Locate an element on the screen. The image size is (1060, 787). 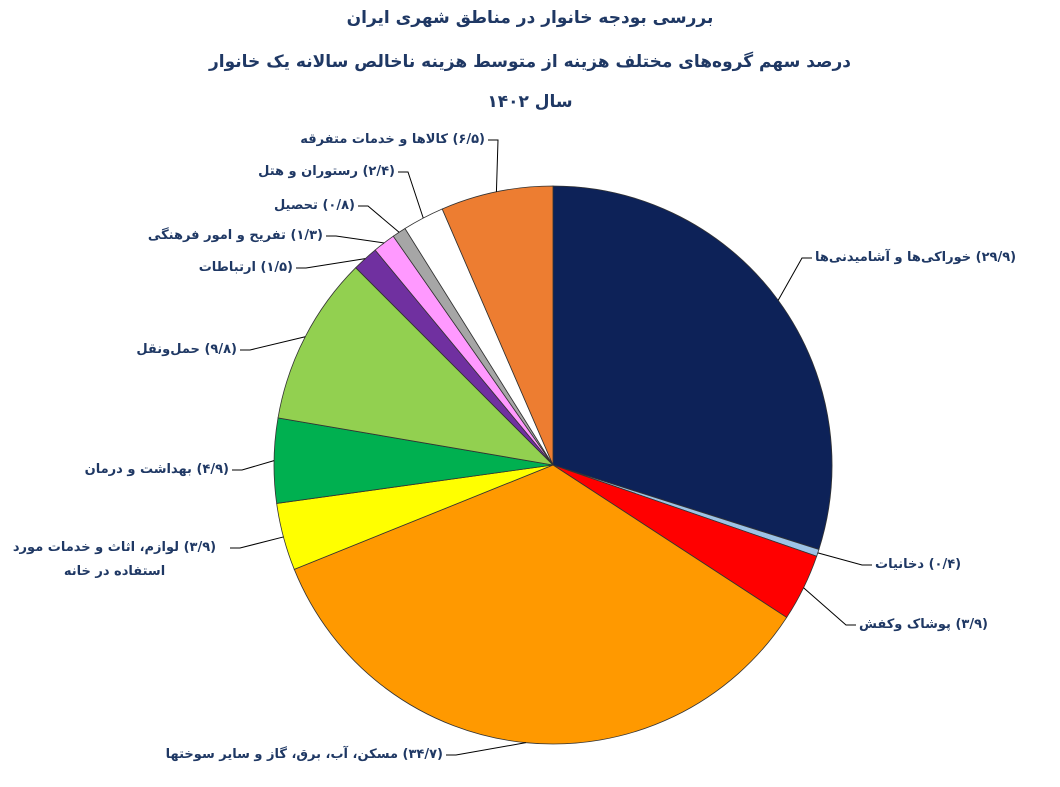
value-label: (۲۹/۹) is located at coordinates (996, 257).